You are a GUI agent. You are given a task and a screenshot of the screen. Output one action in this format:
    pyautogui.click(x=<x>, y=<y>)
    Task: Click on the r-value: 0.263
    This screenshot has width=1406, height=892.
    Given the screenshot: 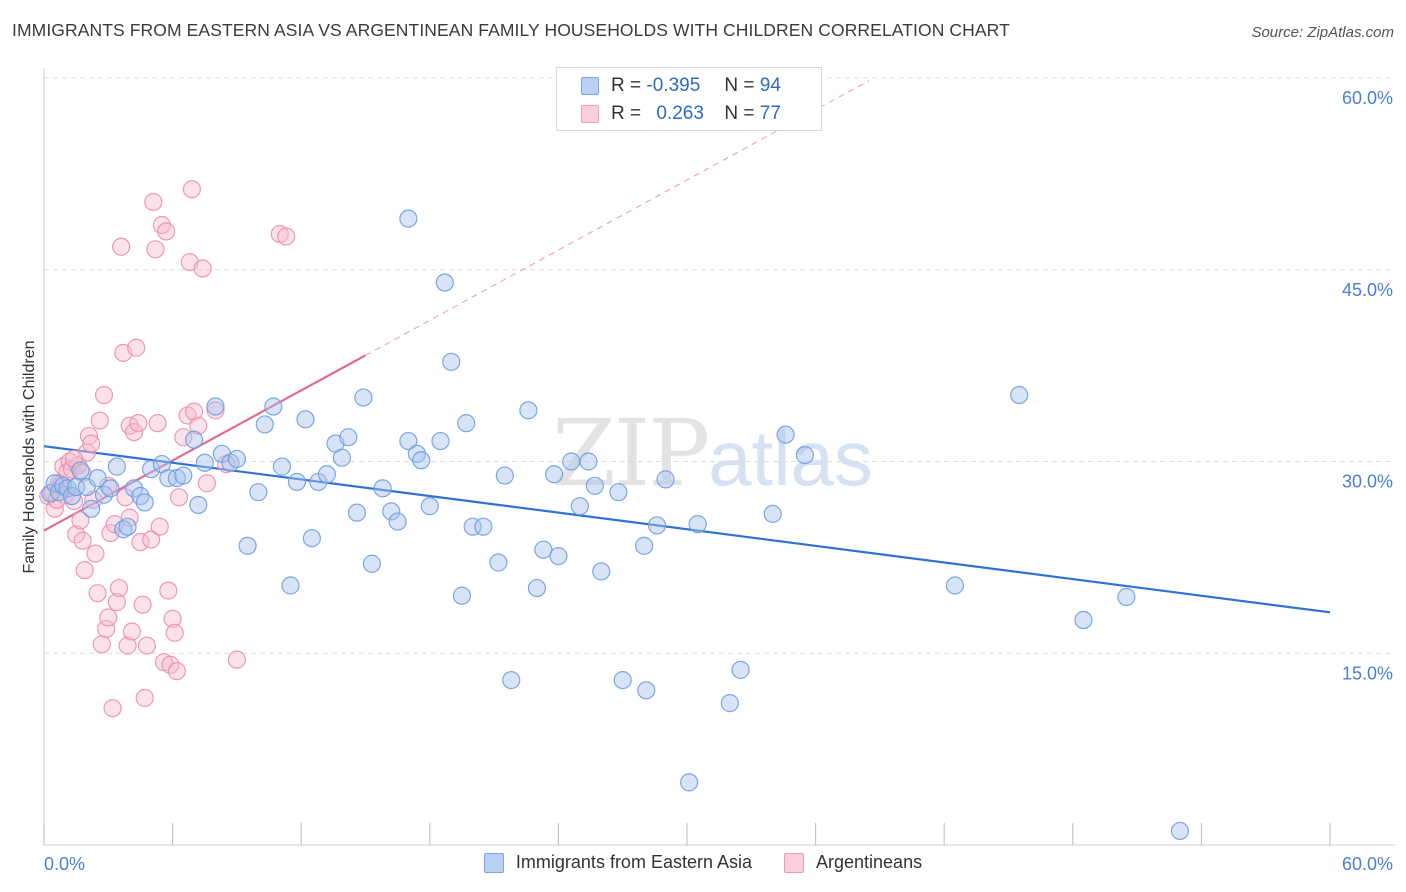 What is the action you would take?
    pyautogui.click(x=680, y=113)
    